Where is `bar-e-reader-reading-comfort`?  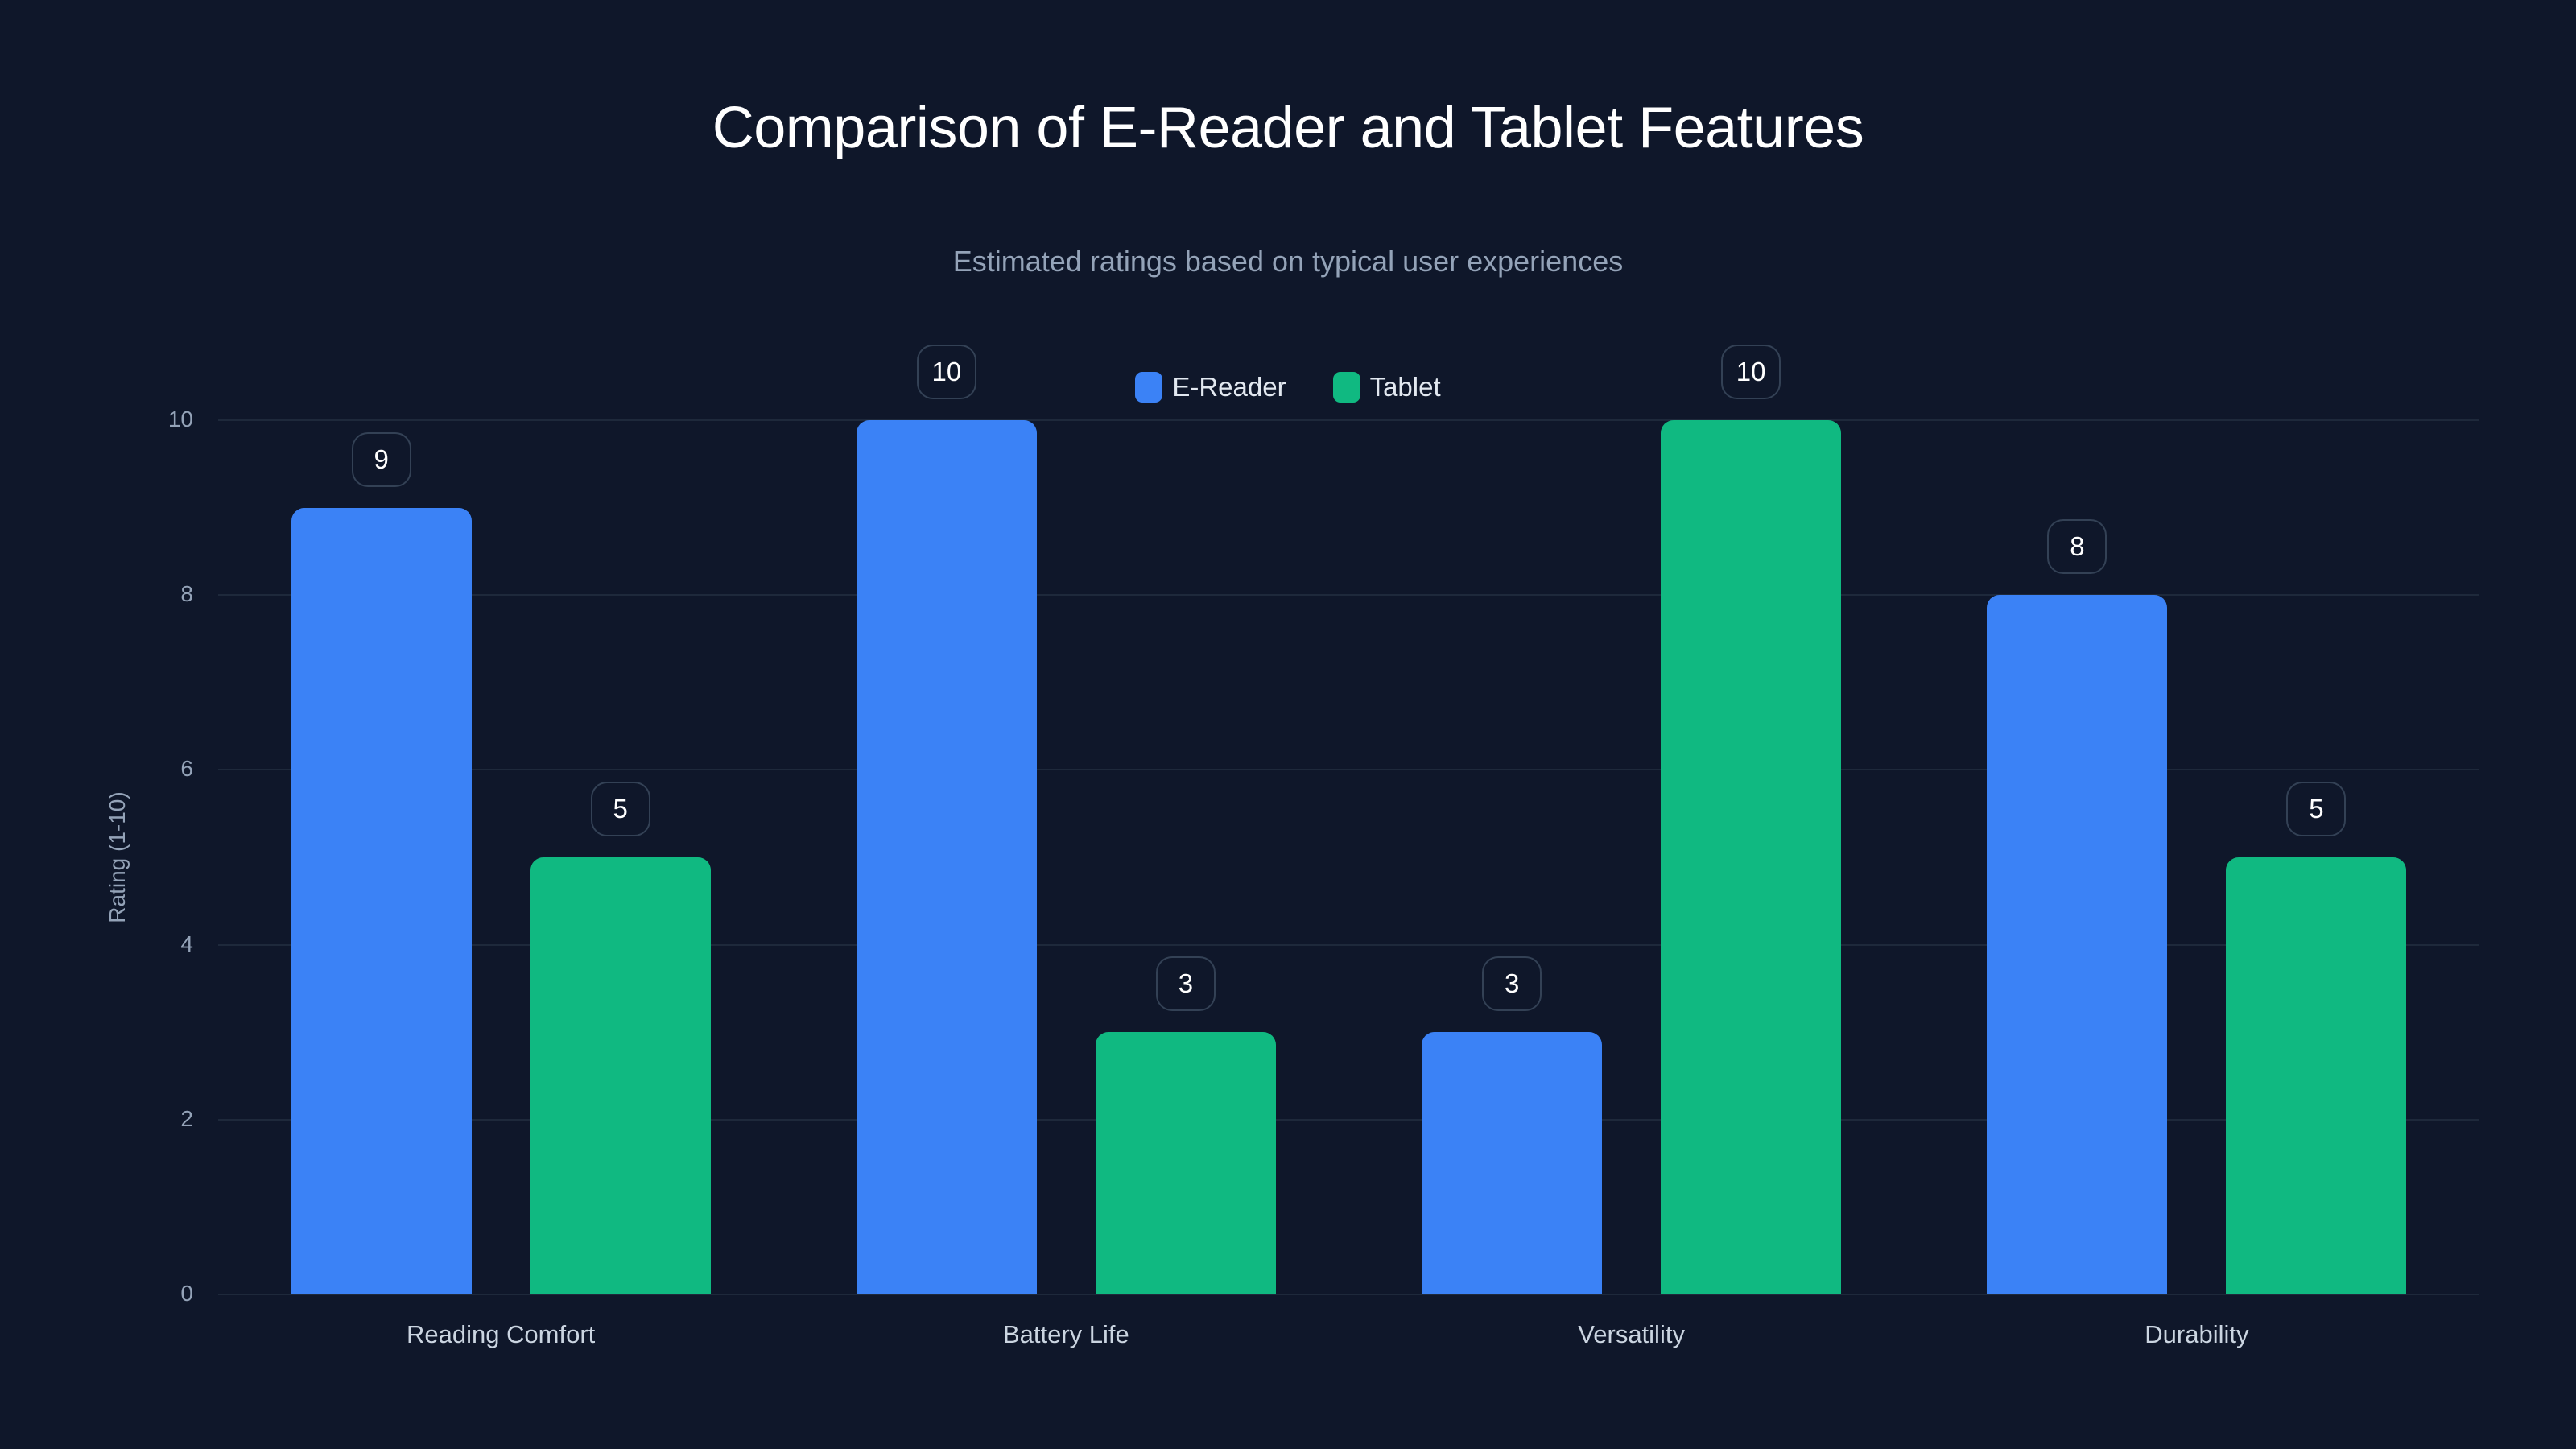
bar-e-reader-reading-comfort is located at coordinates (381, 900).